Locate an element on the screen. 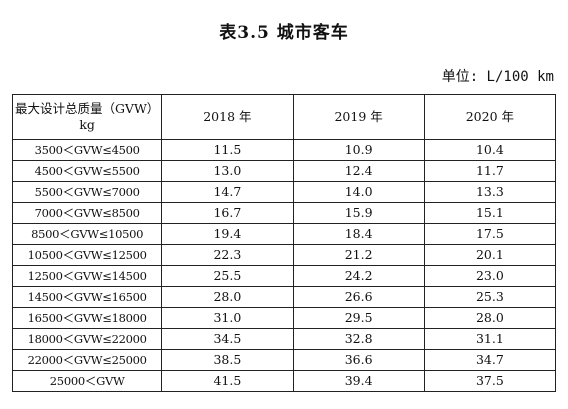 This screenshot has width=568, height=409. cell-category: 8500＜GVW≤10500 is located at coordinates (87, 234).